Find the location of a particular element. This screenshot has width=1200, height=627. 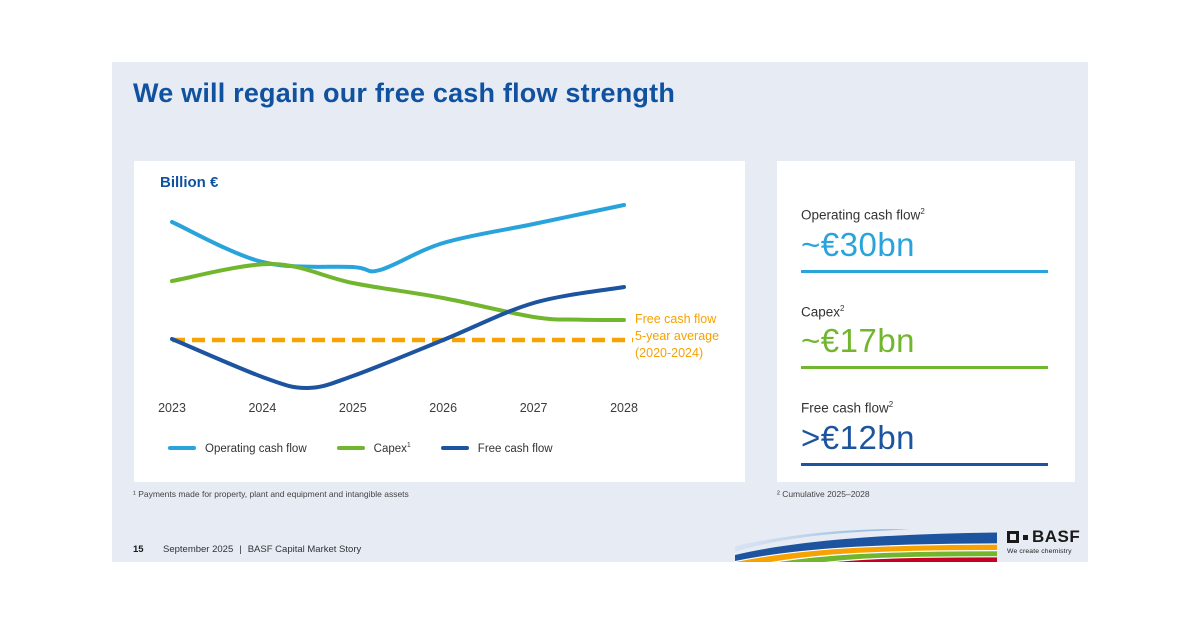

chart-line-free-cash-flow is located at coordinates (398, 338).